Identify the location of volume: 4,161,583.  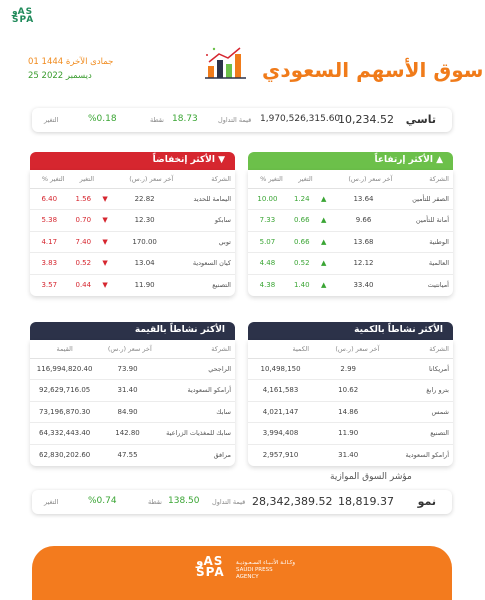
(281, 390).